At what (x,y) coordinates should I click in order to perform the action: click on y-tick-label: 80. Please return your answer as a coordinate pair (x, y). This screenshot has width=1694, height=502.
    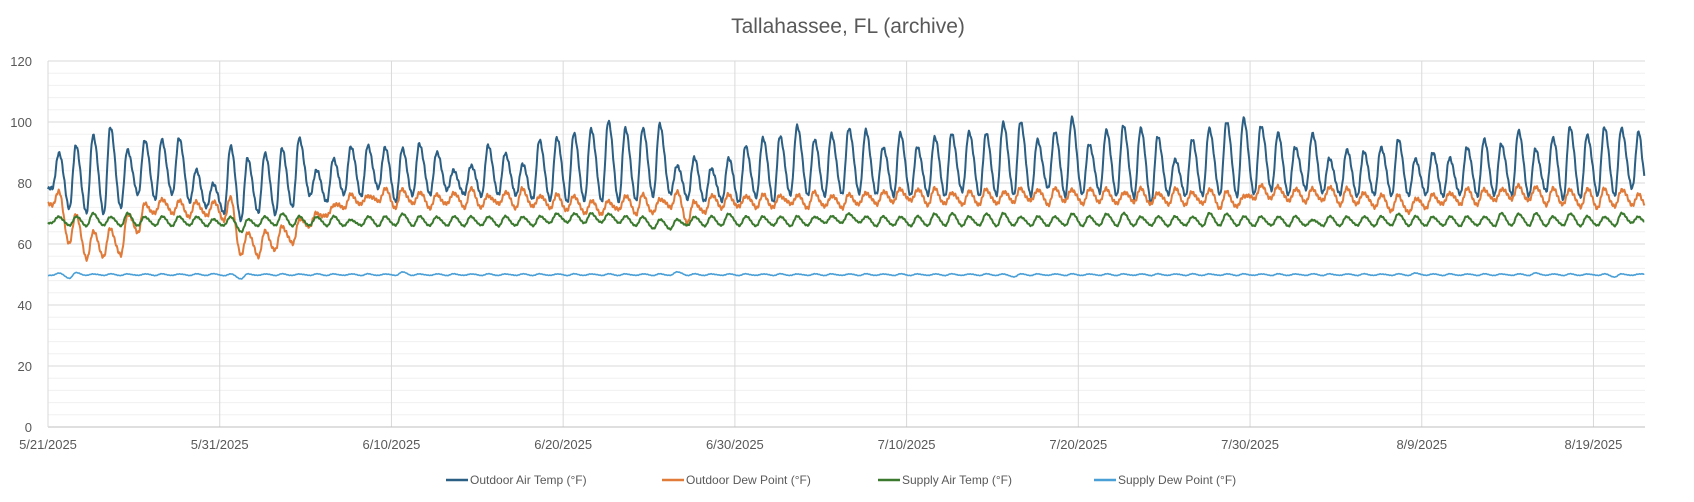
    Looking at the image, I should click on (25, 183).